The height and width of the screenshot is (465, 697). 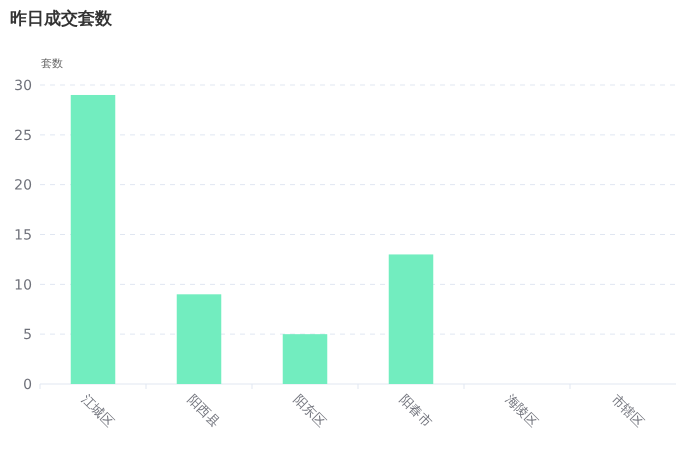 What do you see at coordinates (27, 385) in the screenshot?
I see `y-tick-label: 0` at bounding box center [27, 385].